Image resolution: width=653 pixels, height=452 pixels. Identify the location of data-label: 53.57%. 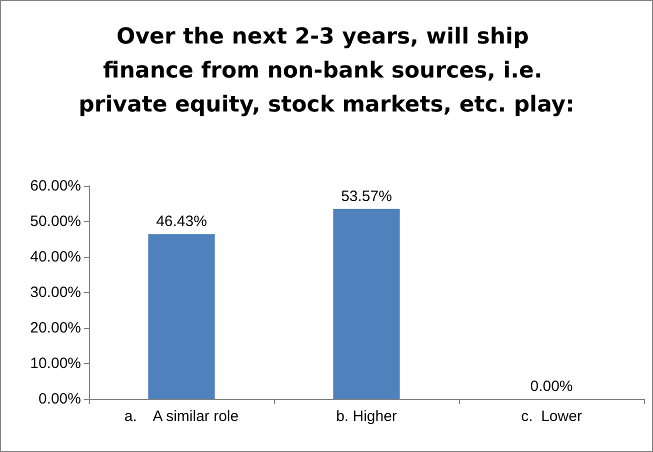
(366, 196).